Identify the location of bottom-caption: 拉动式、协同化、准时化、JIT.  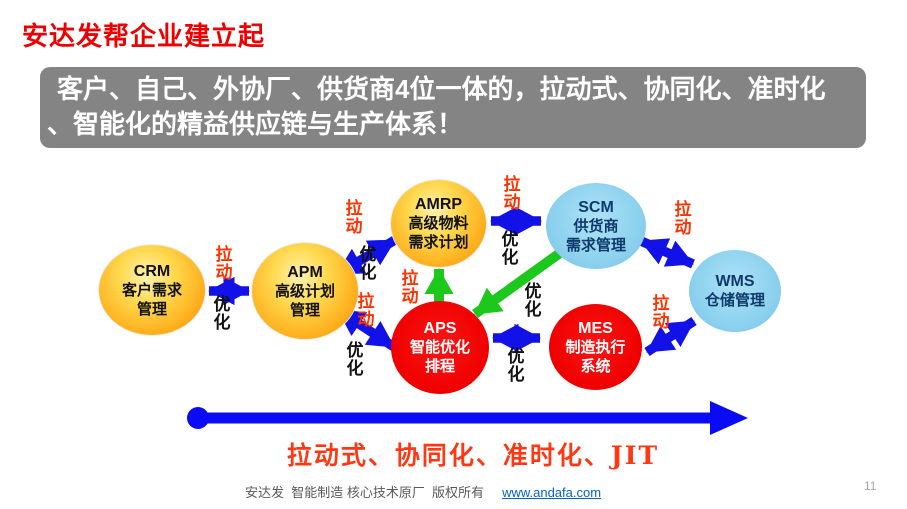
(473, 455).